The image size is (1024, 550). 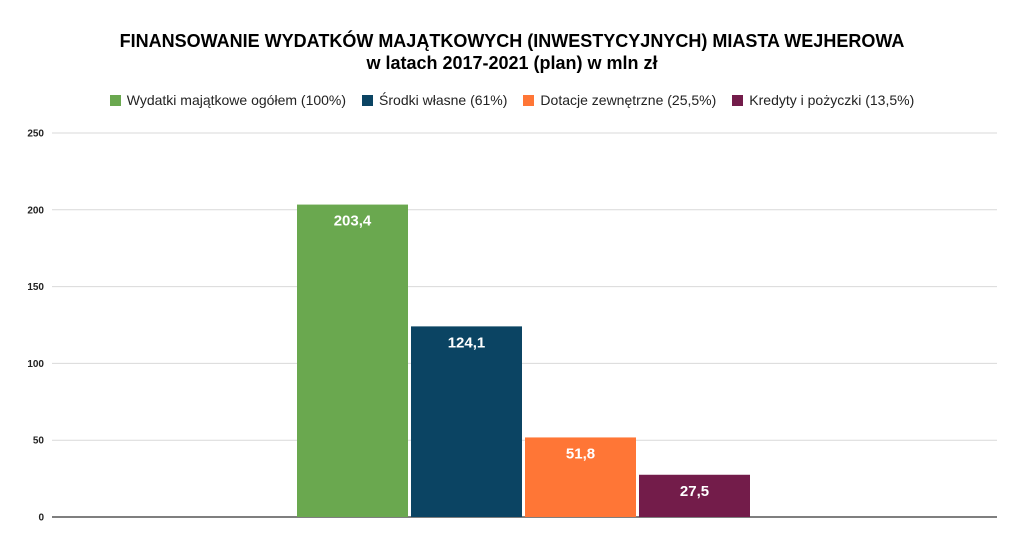 What do you see at coordinates (368, 100) in the screenshot?
I see `legend-swatch-own-funds` at bounding box center [368, 100].